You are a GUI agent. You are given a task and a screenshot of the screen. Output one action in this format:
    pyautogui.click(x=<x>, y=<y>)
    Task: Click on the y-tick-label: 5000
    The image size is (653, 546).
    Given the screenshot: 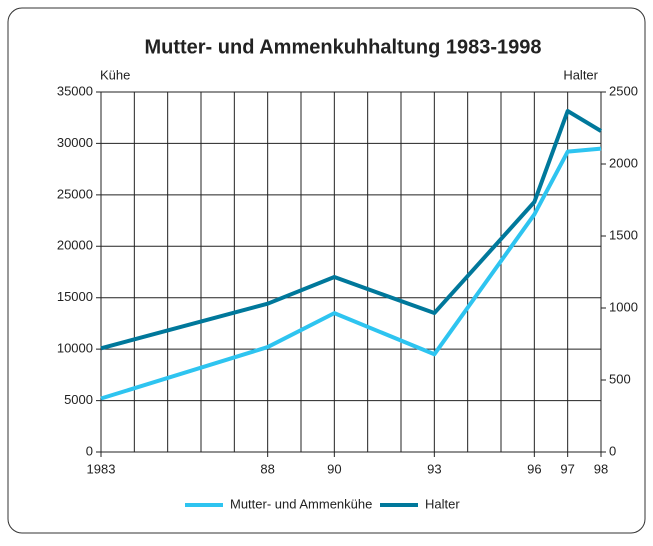 What is the action you would take?
    pyautogui.click(x=78, y=399)
    